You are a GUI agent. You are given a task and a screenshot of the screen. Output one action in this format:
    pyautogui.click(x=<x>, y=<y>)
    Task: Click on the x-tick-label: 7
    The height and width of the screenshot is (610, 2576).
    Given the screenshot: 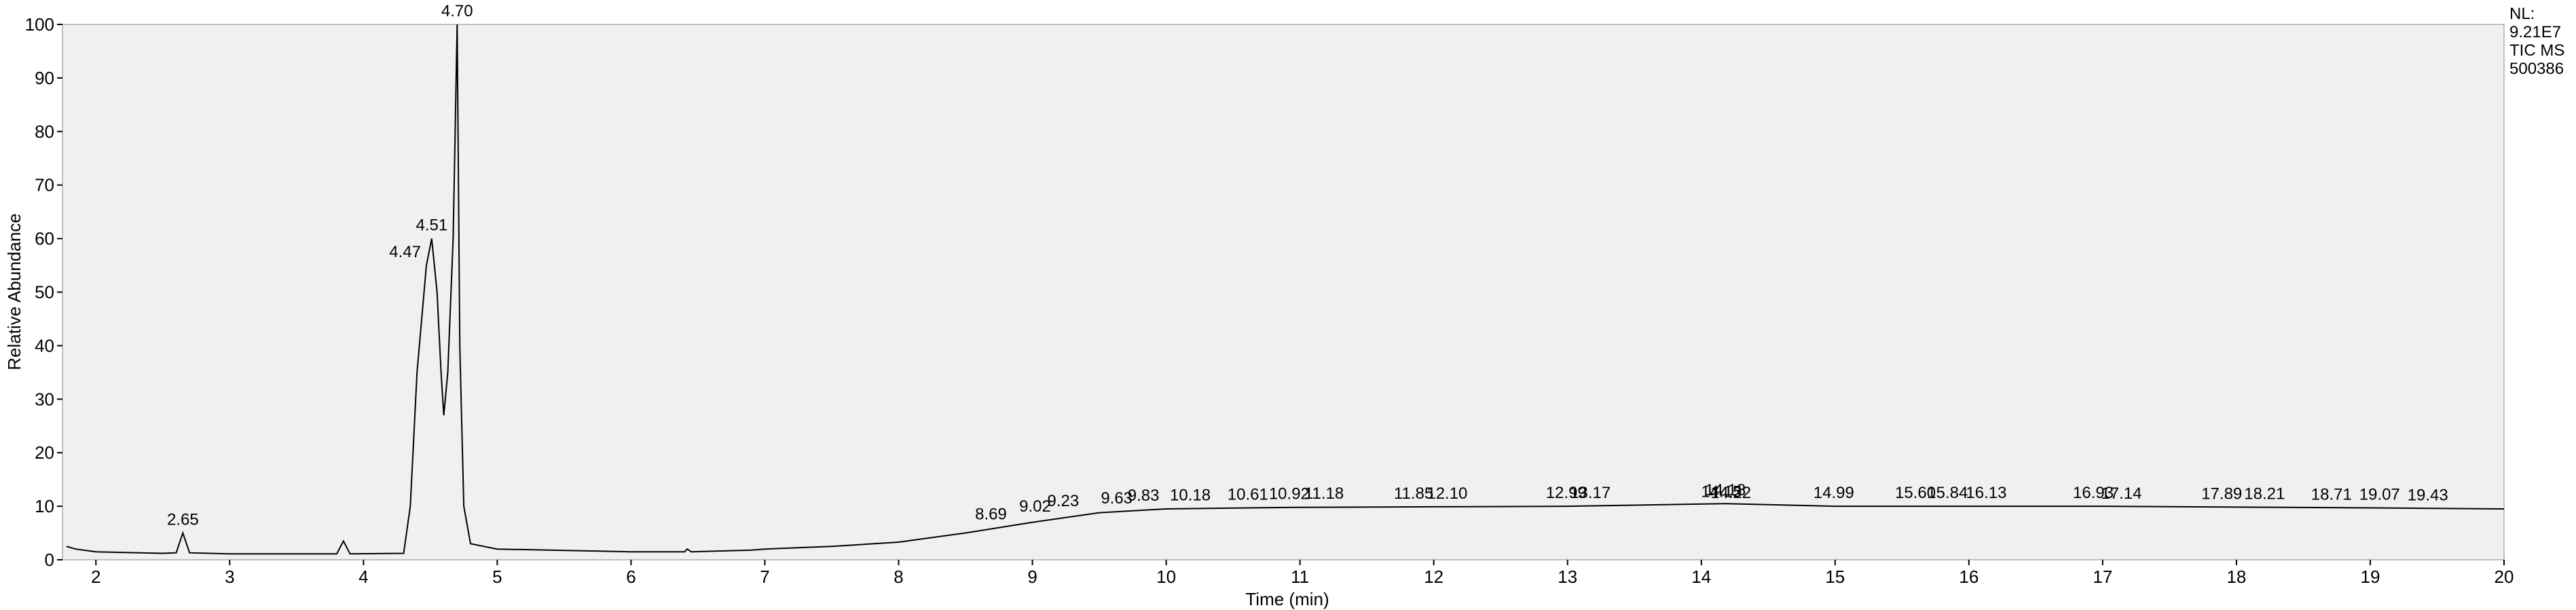 What is the action you would take?
    pyautogui.click(x=764, y=577)
    